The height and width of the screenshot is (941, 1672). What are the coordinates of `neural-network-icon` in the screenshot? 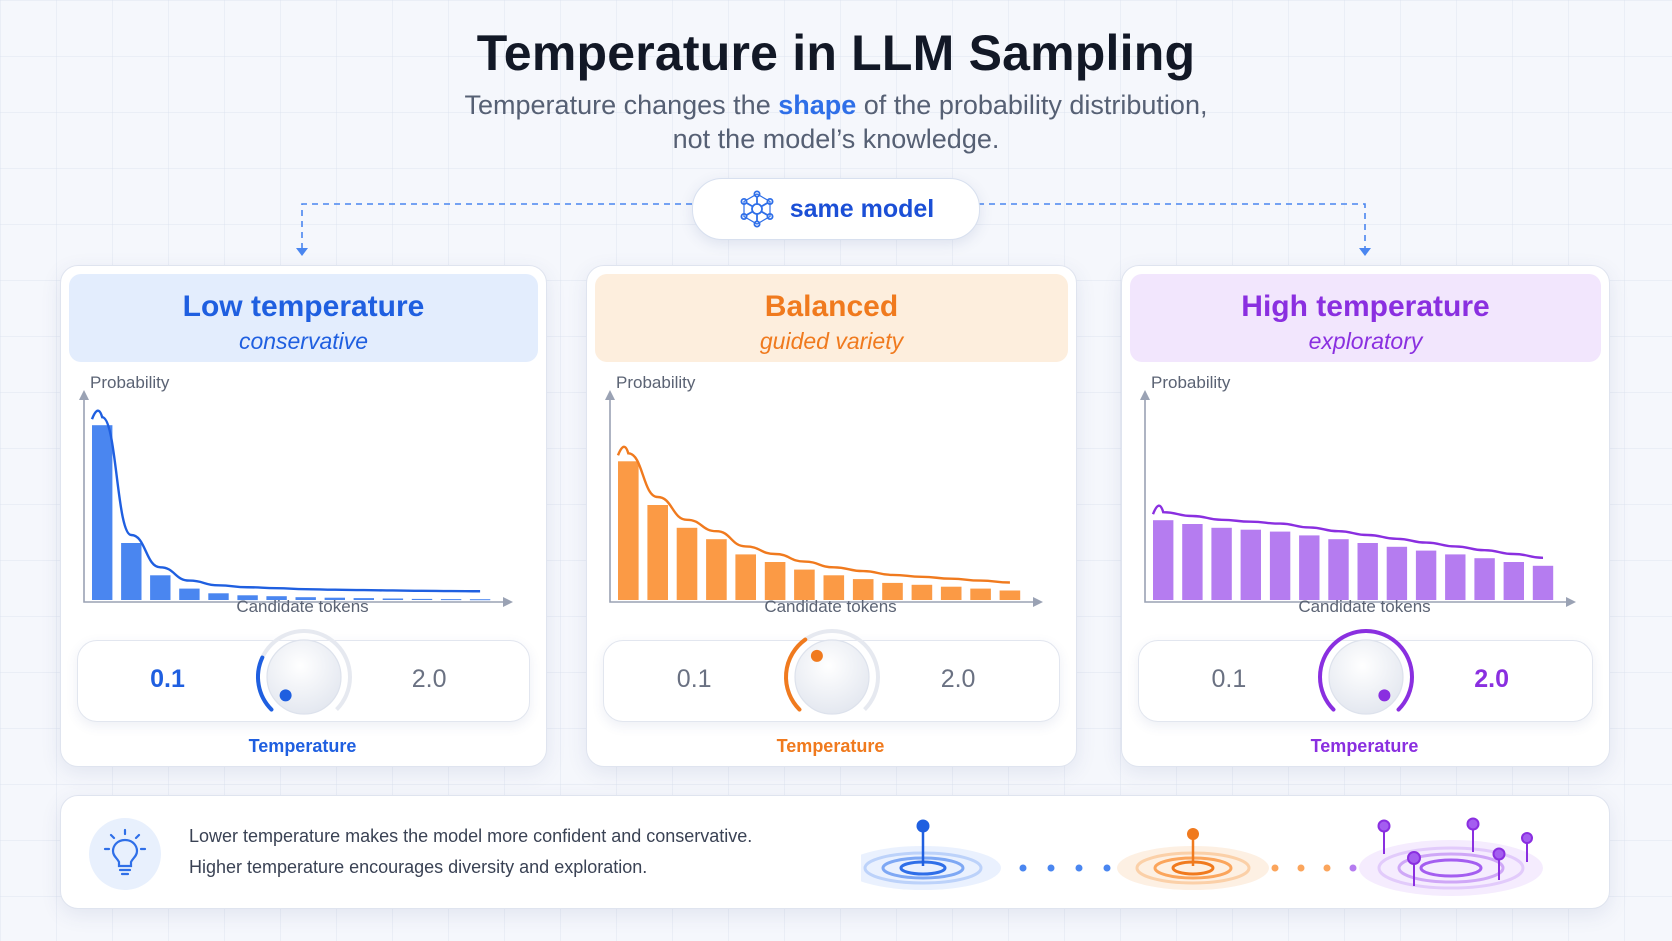 It's located at (757, 209).